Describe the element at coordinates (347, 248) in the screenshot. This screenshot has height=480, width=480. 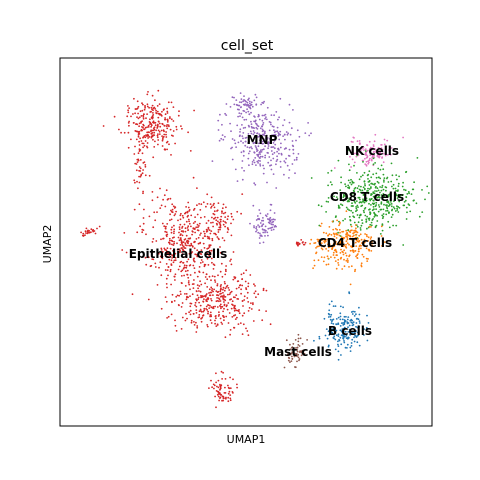
I see `cluster-points-cd4-t-cells` at that location.